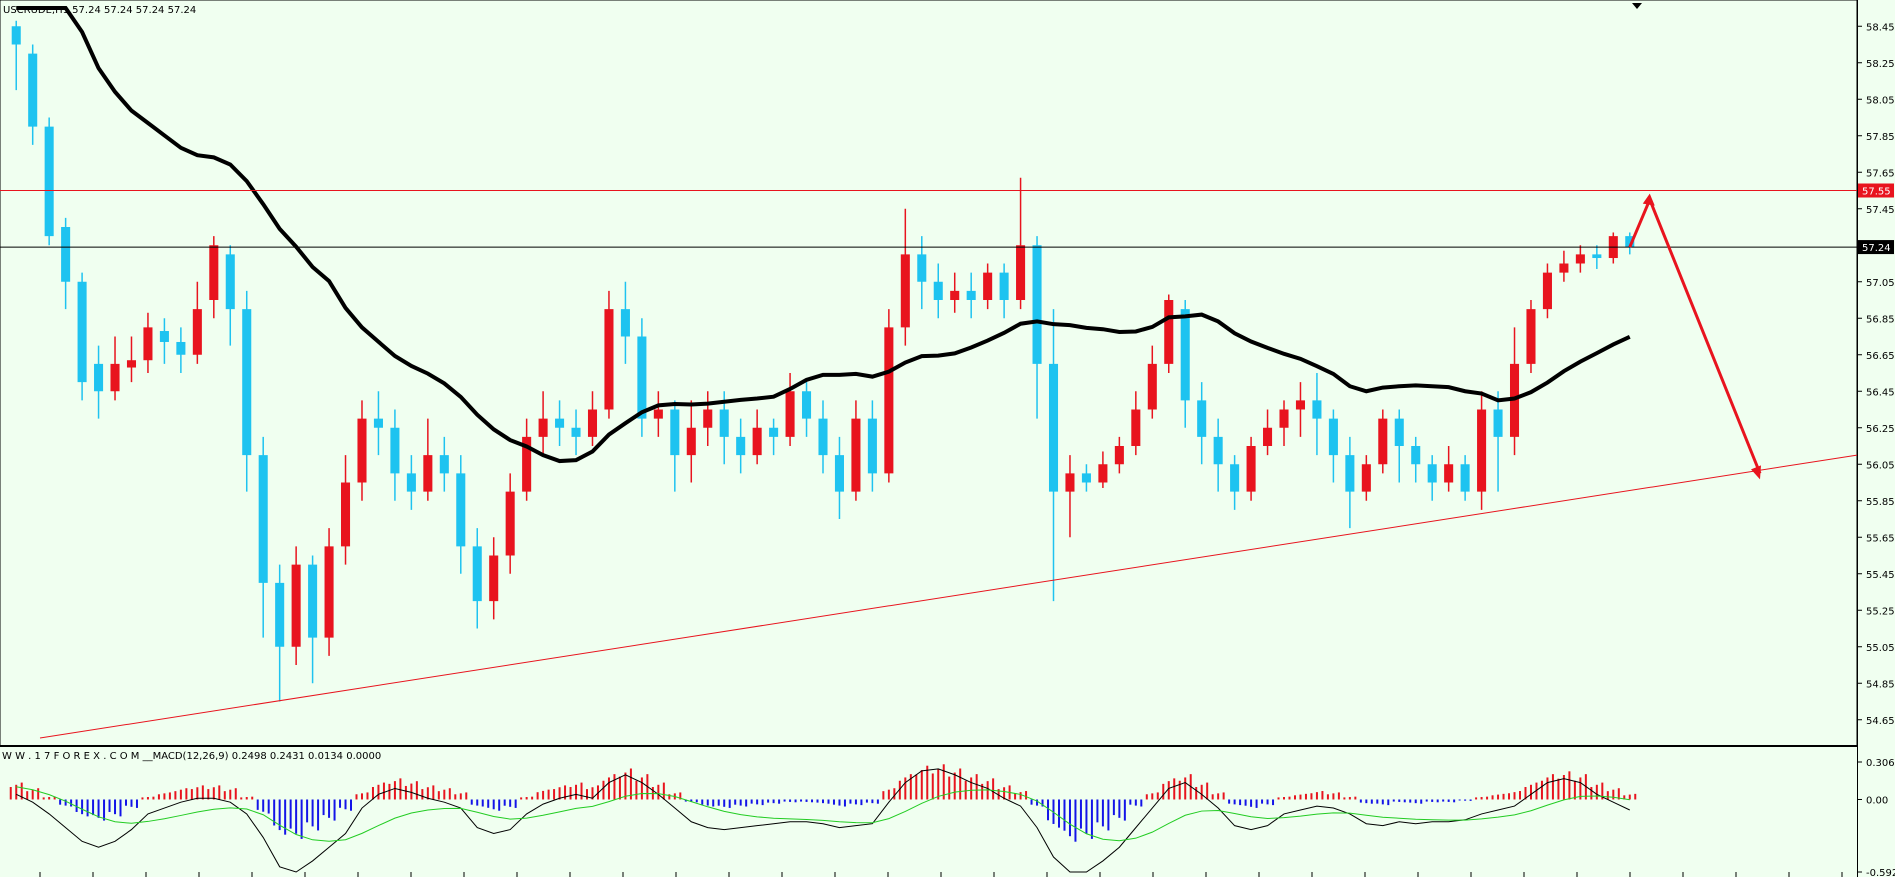 This screenshot has height=877, width=1895. Describe the element at coordinates (1880, 283) in the screenshot. I see `price-tick-label: 57.05` at that location.